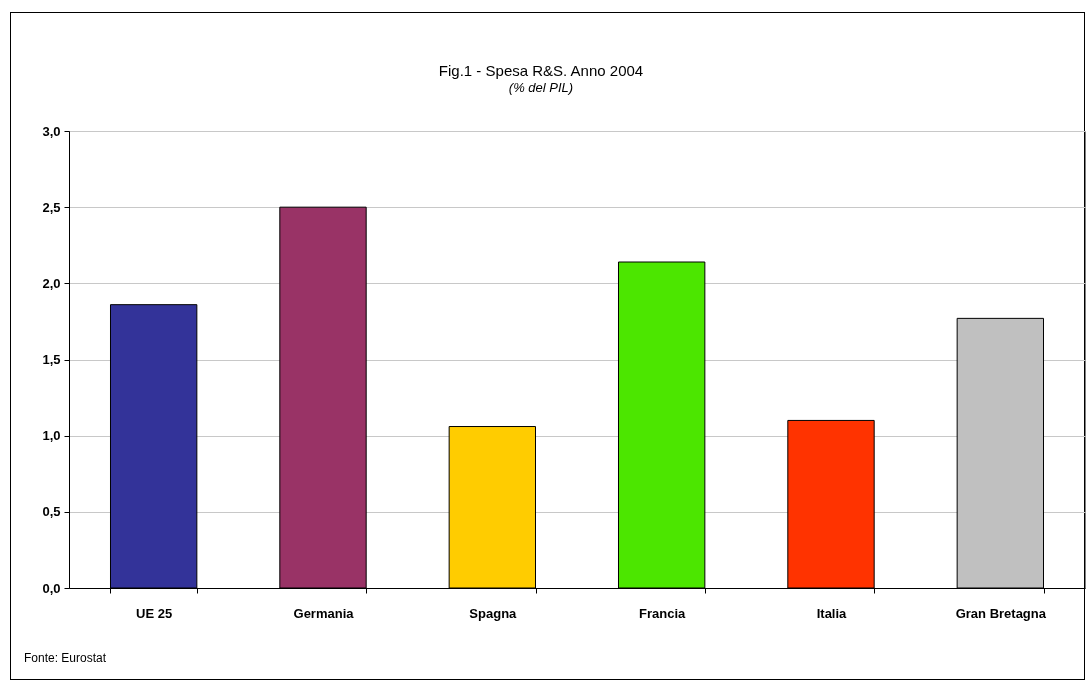  Describe the element at coordinates (154, 613) in the screenshot. I see `x-tick-label: UE 25` at that location.